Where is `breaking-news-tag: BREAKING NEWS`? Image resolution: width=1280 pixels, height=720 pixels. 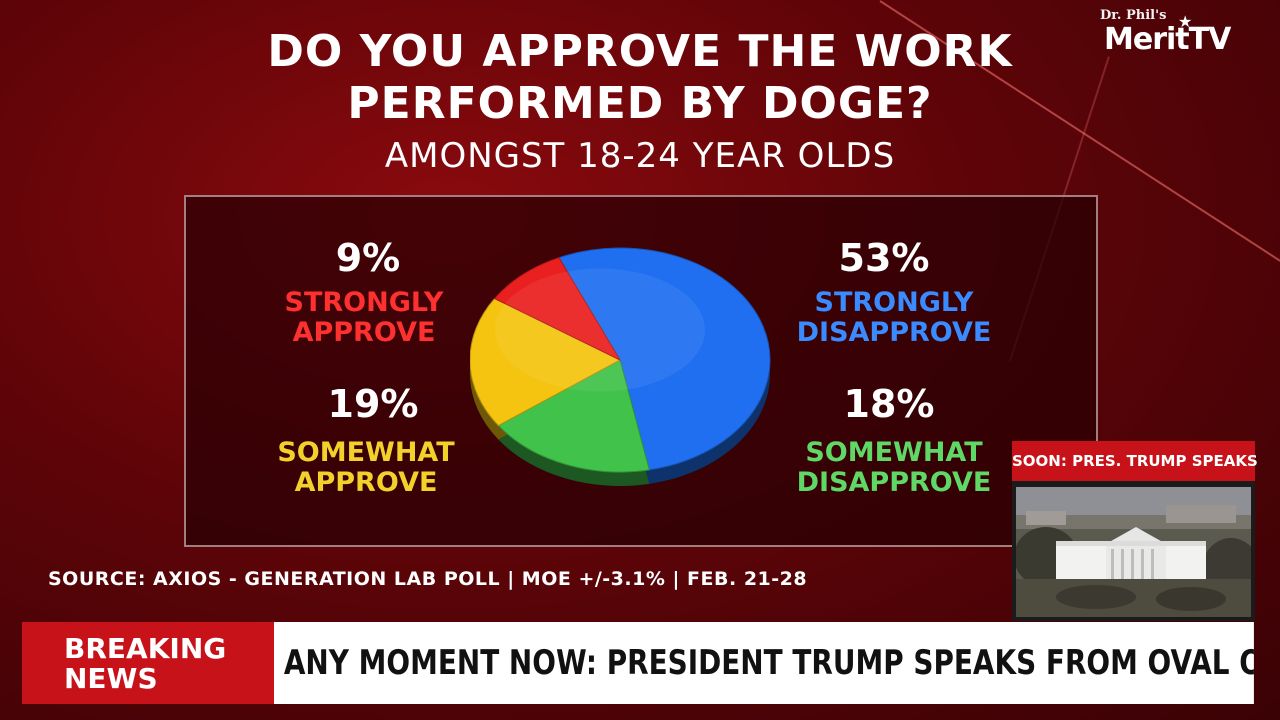 breaking-news-tag: BREAKING NEWS is located at coordinates (148, 663).